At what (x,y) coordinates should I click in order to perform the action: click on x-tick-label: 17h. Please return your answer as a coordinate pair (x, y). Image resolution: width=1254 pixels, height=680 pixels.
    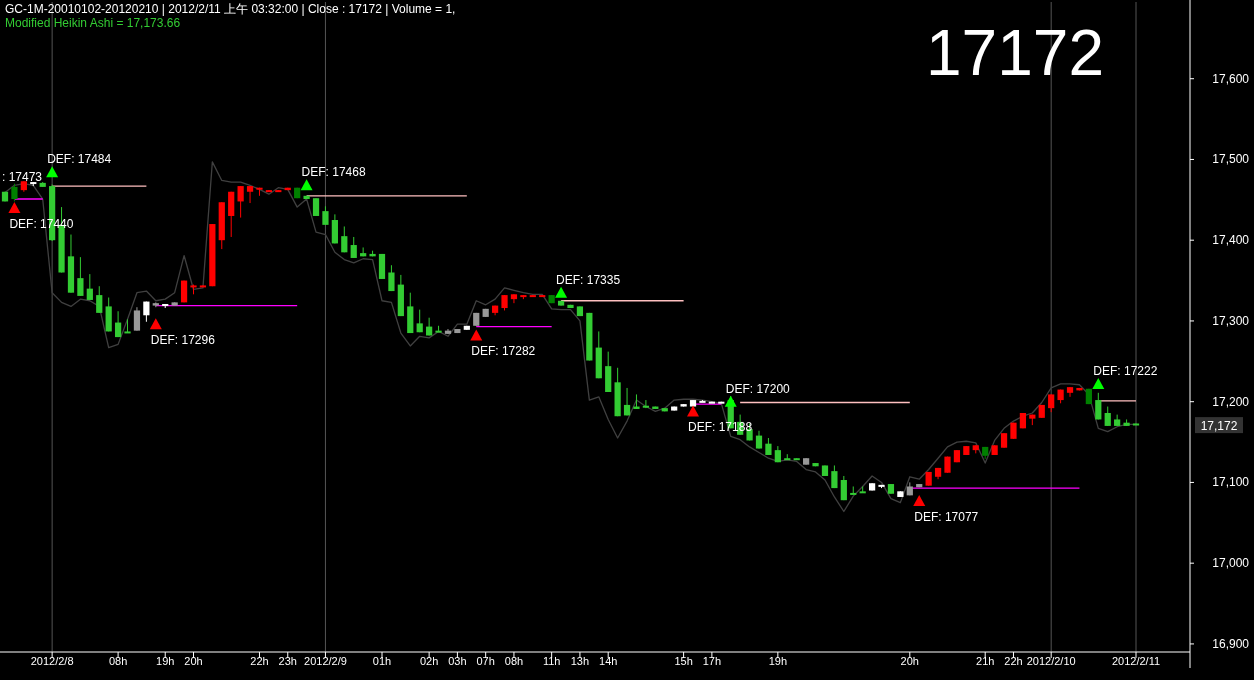
    Looking at the image, I should click on (712, 661).